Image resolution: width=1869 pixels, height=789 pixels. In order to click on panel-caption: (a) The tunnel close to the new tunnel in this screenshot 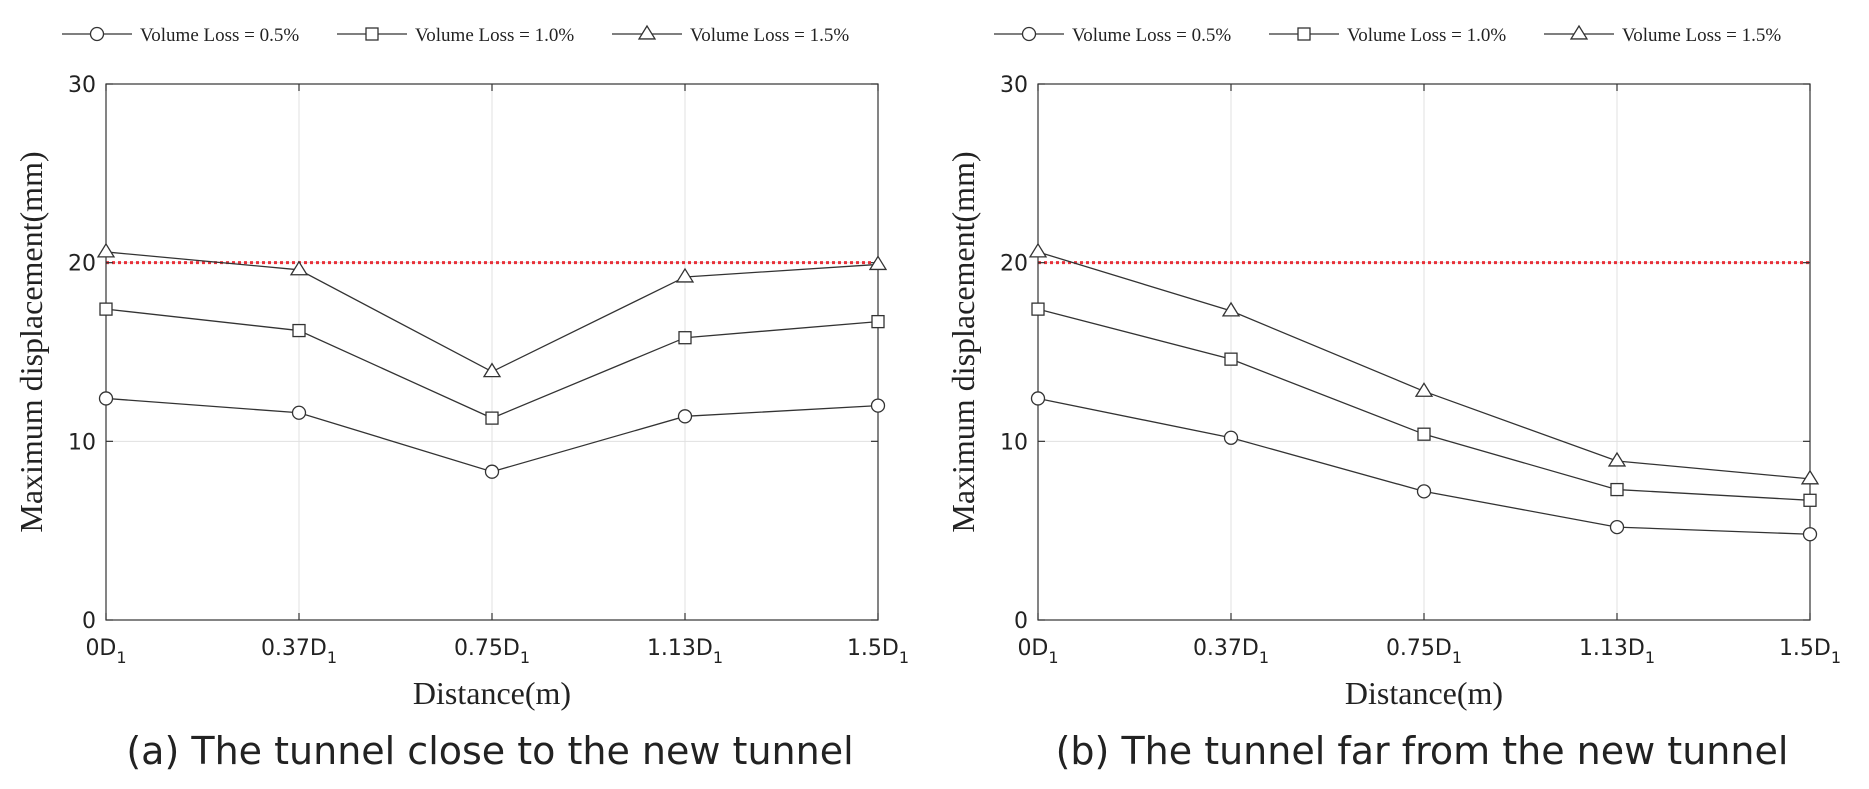, I will do `click(489, 751)`.